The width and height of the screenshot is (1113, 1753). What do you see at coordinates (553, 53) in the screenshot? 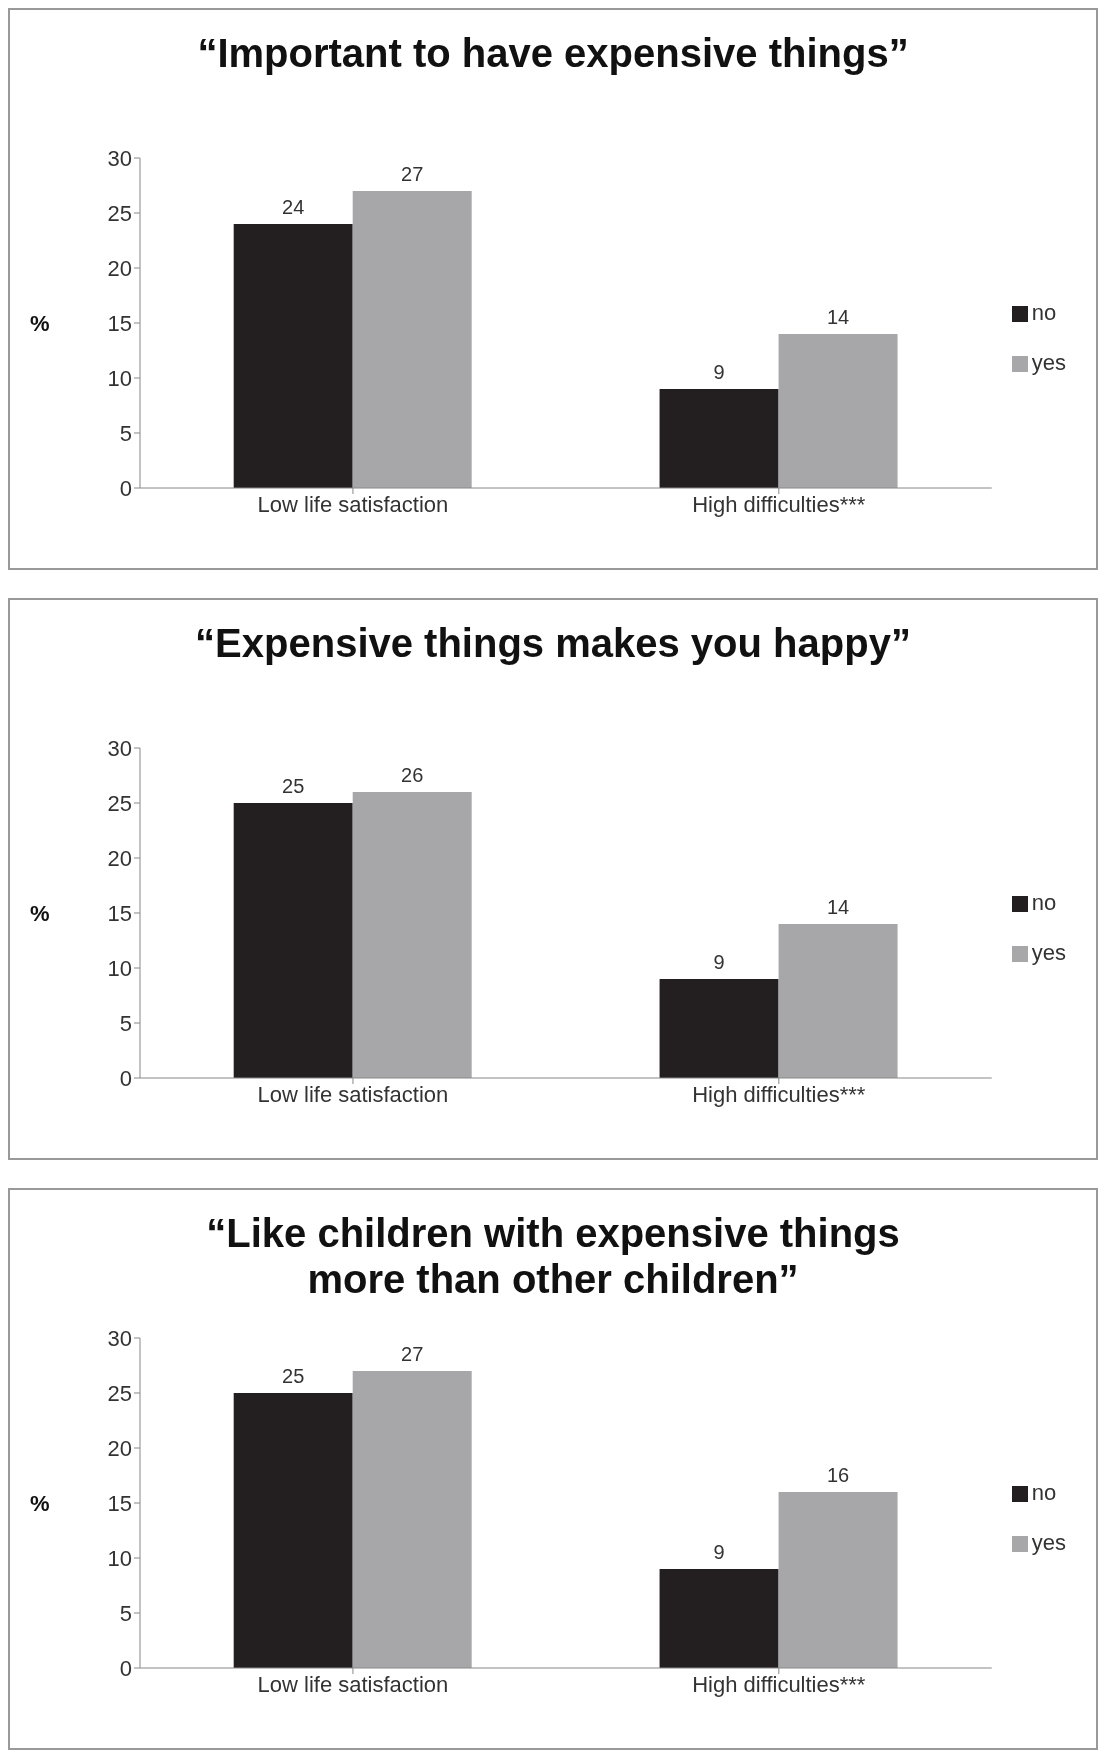
I see `chart-title: “Important to have expensive things”` at bounding box center [553, 53].